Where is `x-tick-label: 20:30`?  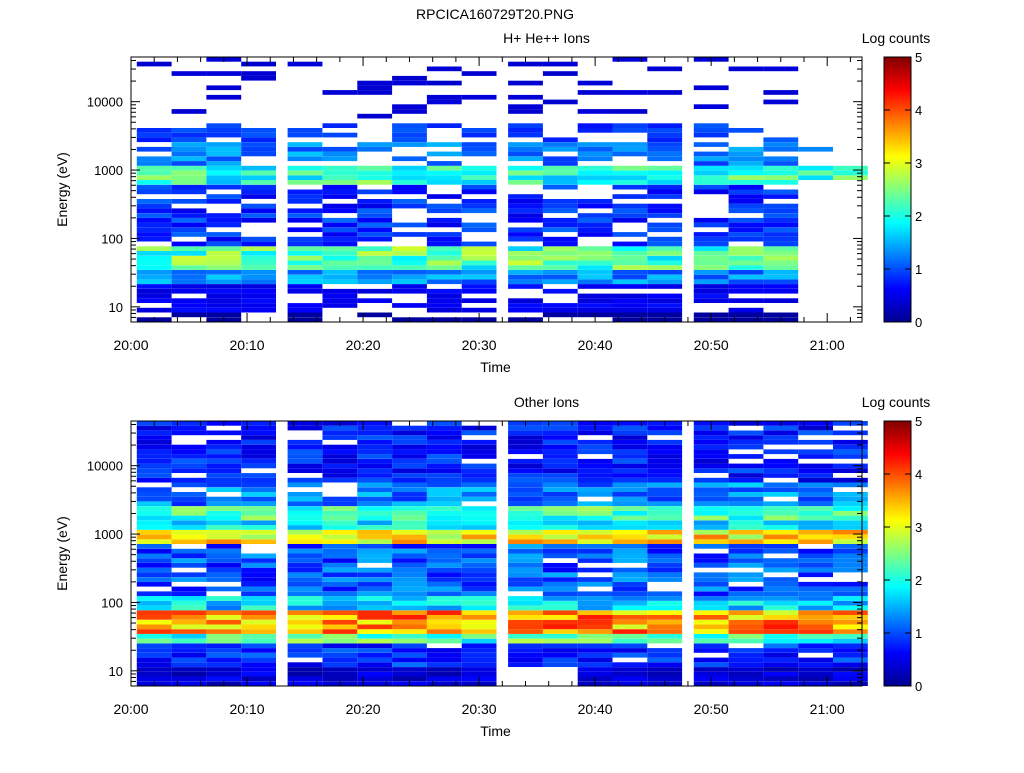
x-tick-label: 20:30 is located at coordinates (479, 709).